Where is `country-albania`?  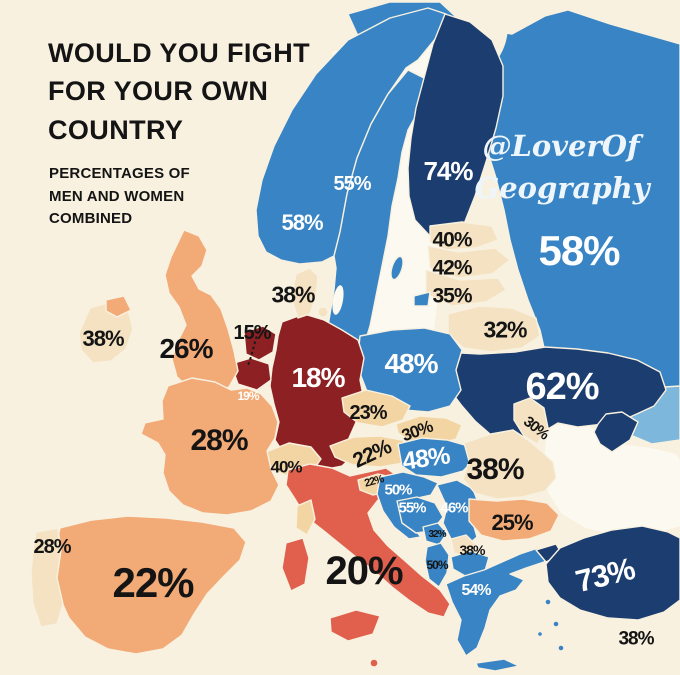 country-albania is located at coordinates (437, 565).